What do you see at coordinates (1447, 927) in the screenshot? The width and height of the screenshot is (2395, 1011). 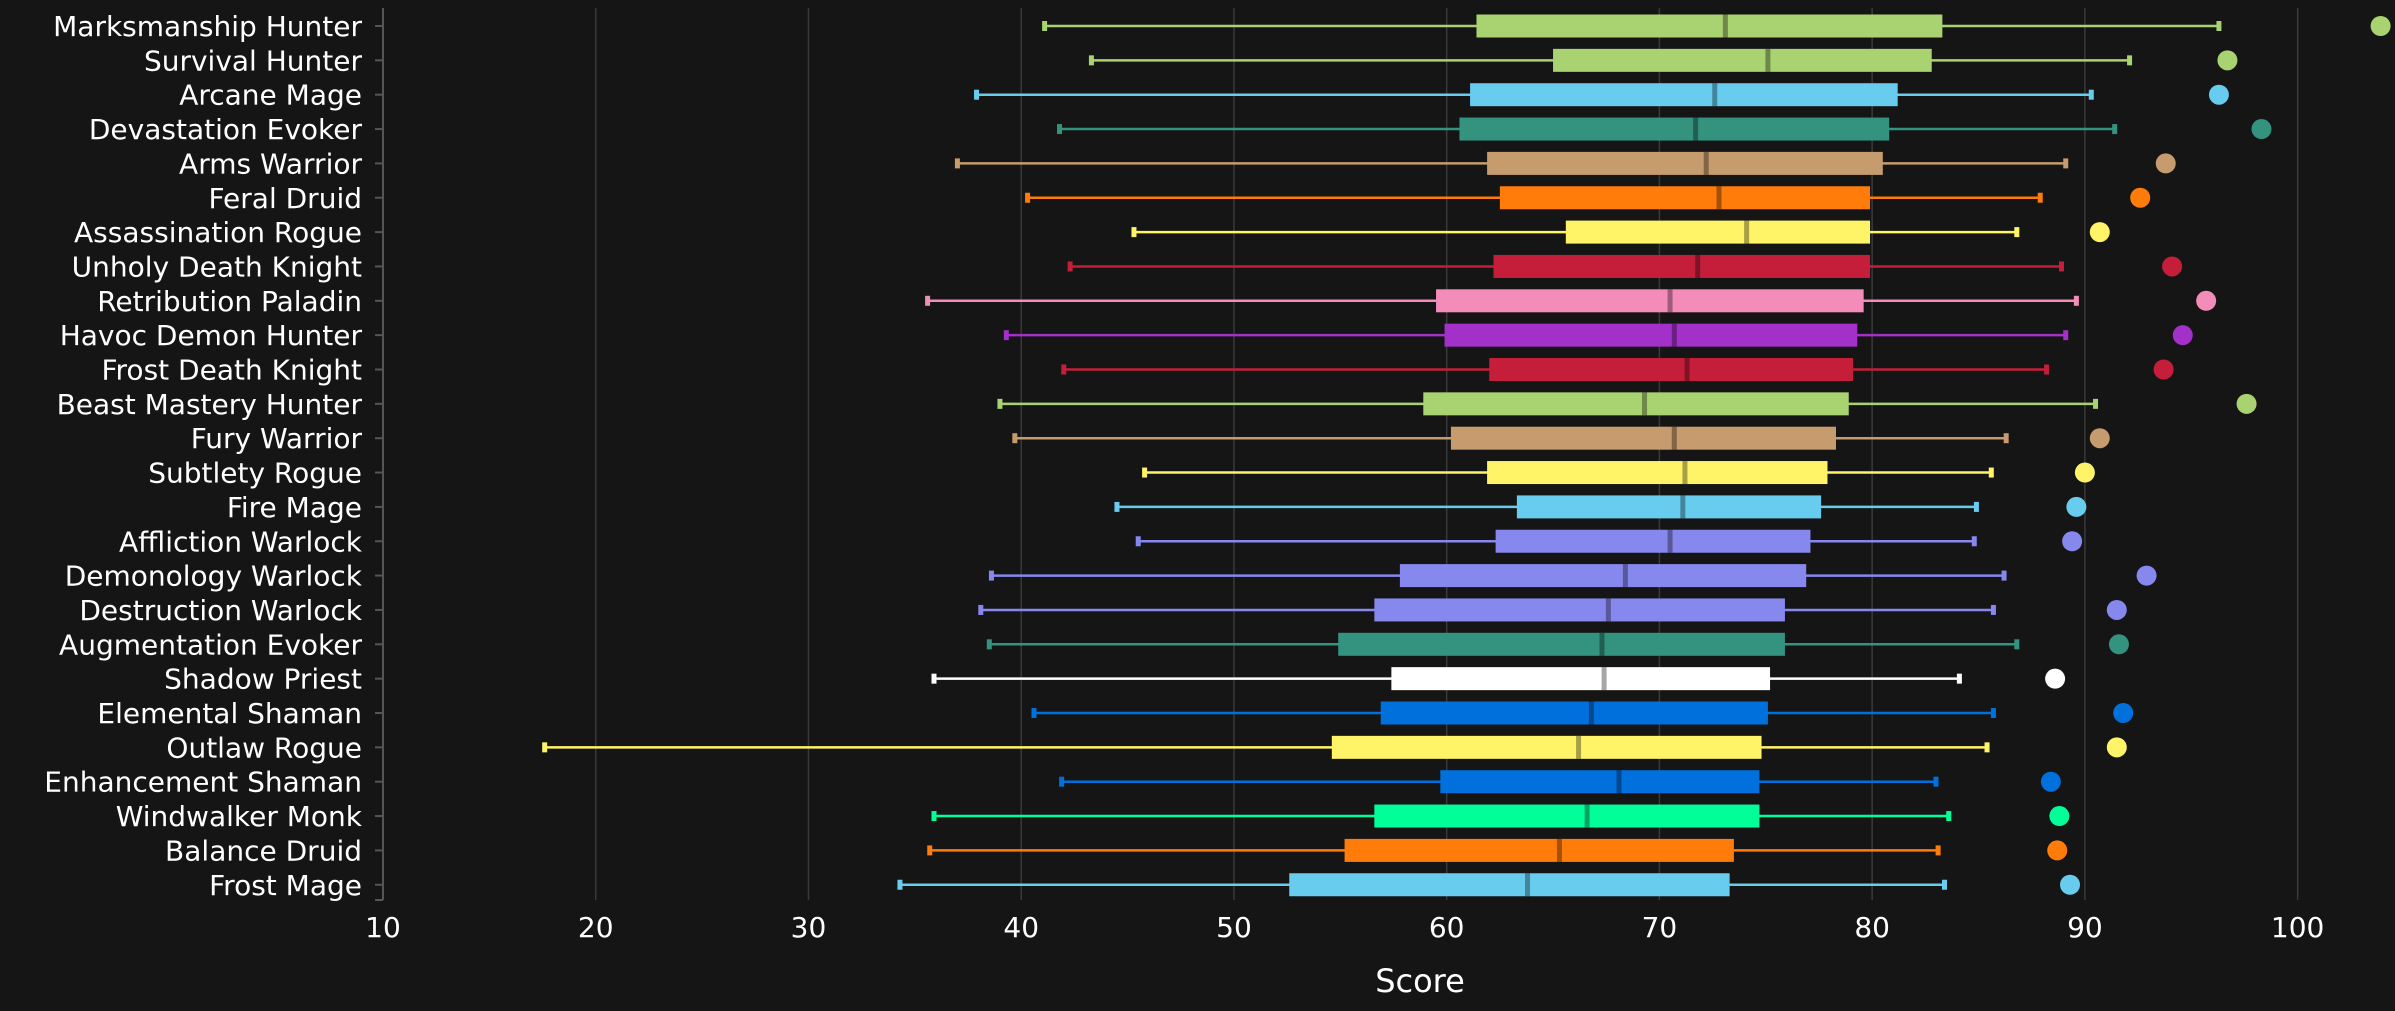 I see `x-tick-label: 60` at bounding box center [1447, 927].